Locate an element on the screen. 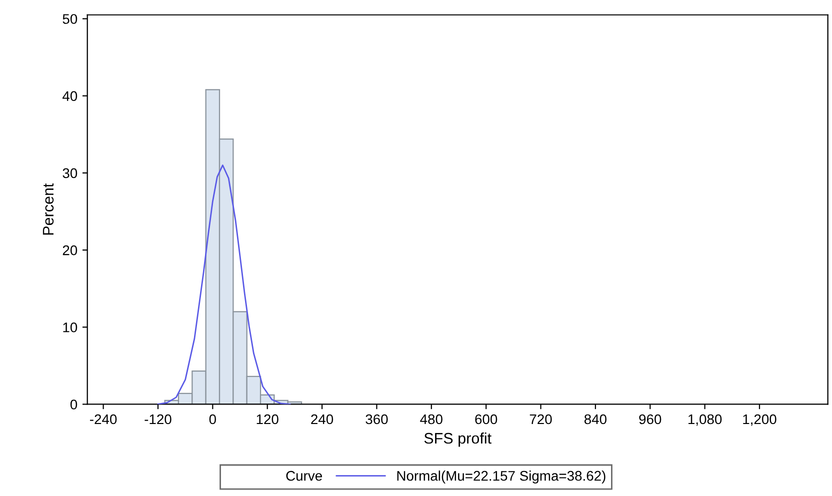 This screenshot has width=832, height=496. x-tick-label: 360 is located at coordinates (377, 419).